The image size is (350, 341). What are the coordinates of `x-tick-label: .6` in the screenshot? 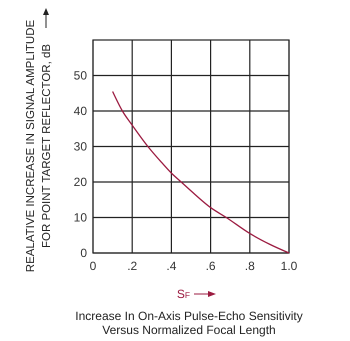 It's located at (211, 266).